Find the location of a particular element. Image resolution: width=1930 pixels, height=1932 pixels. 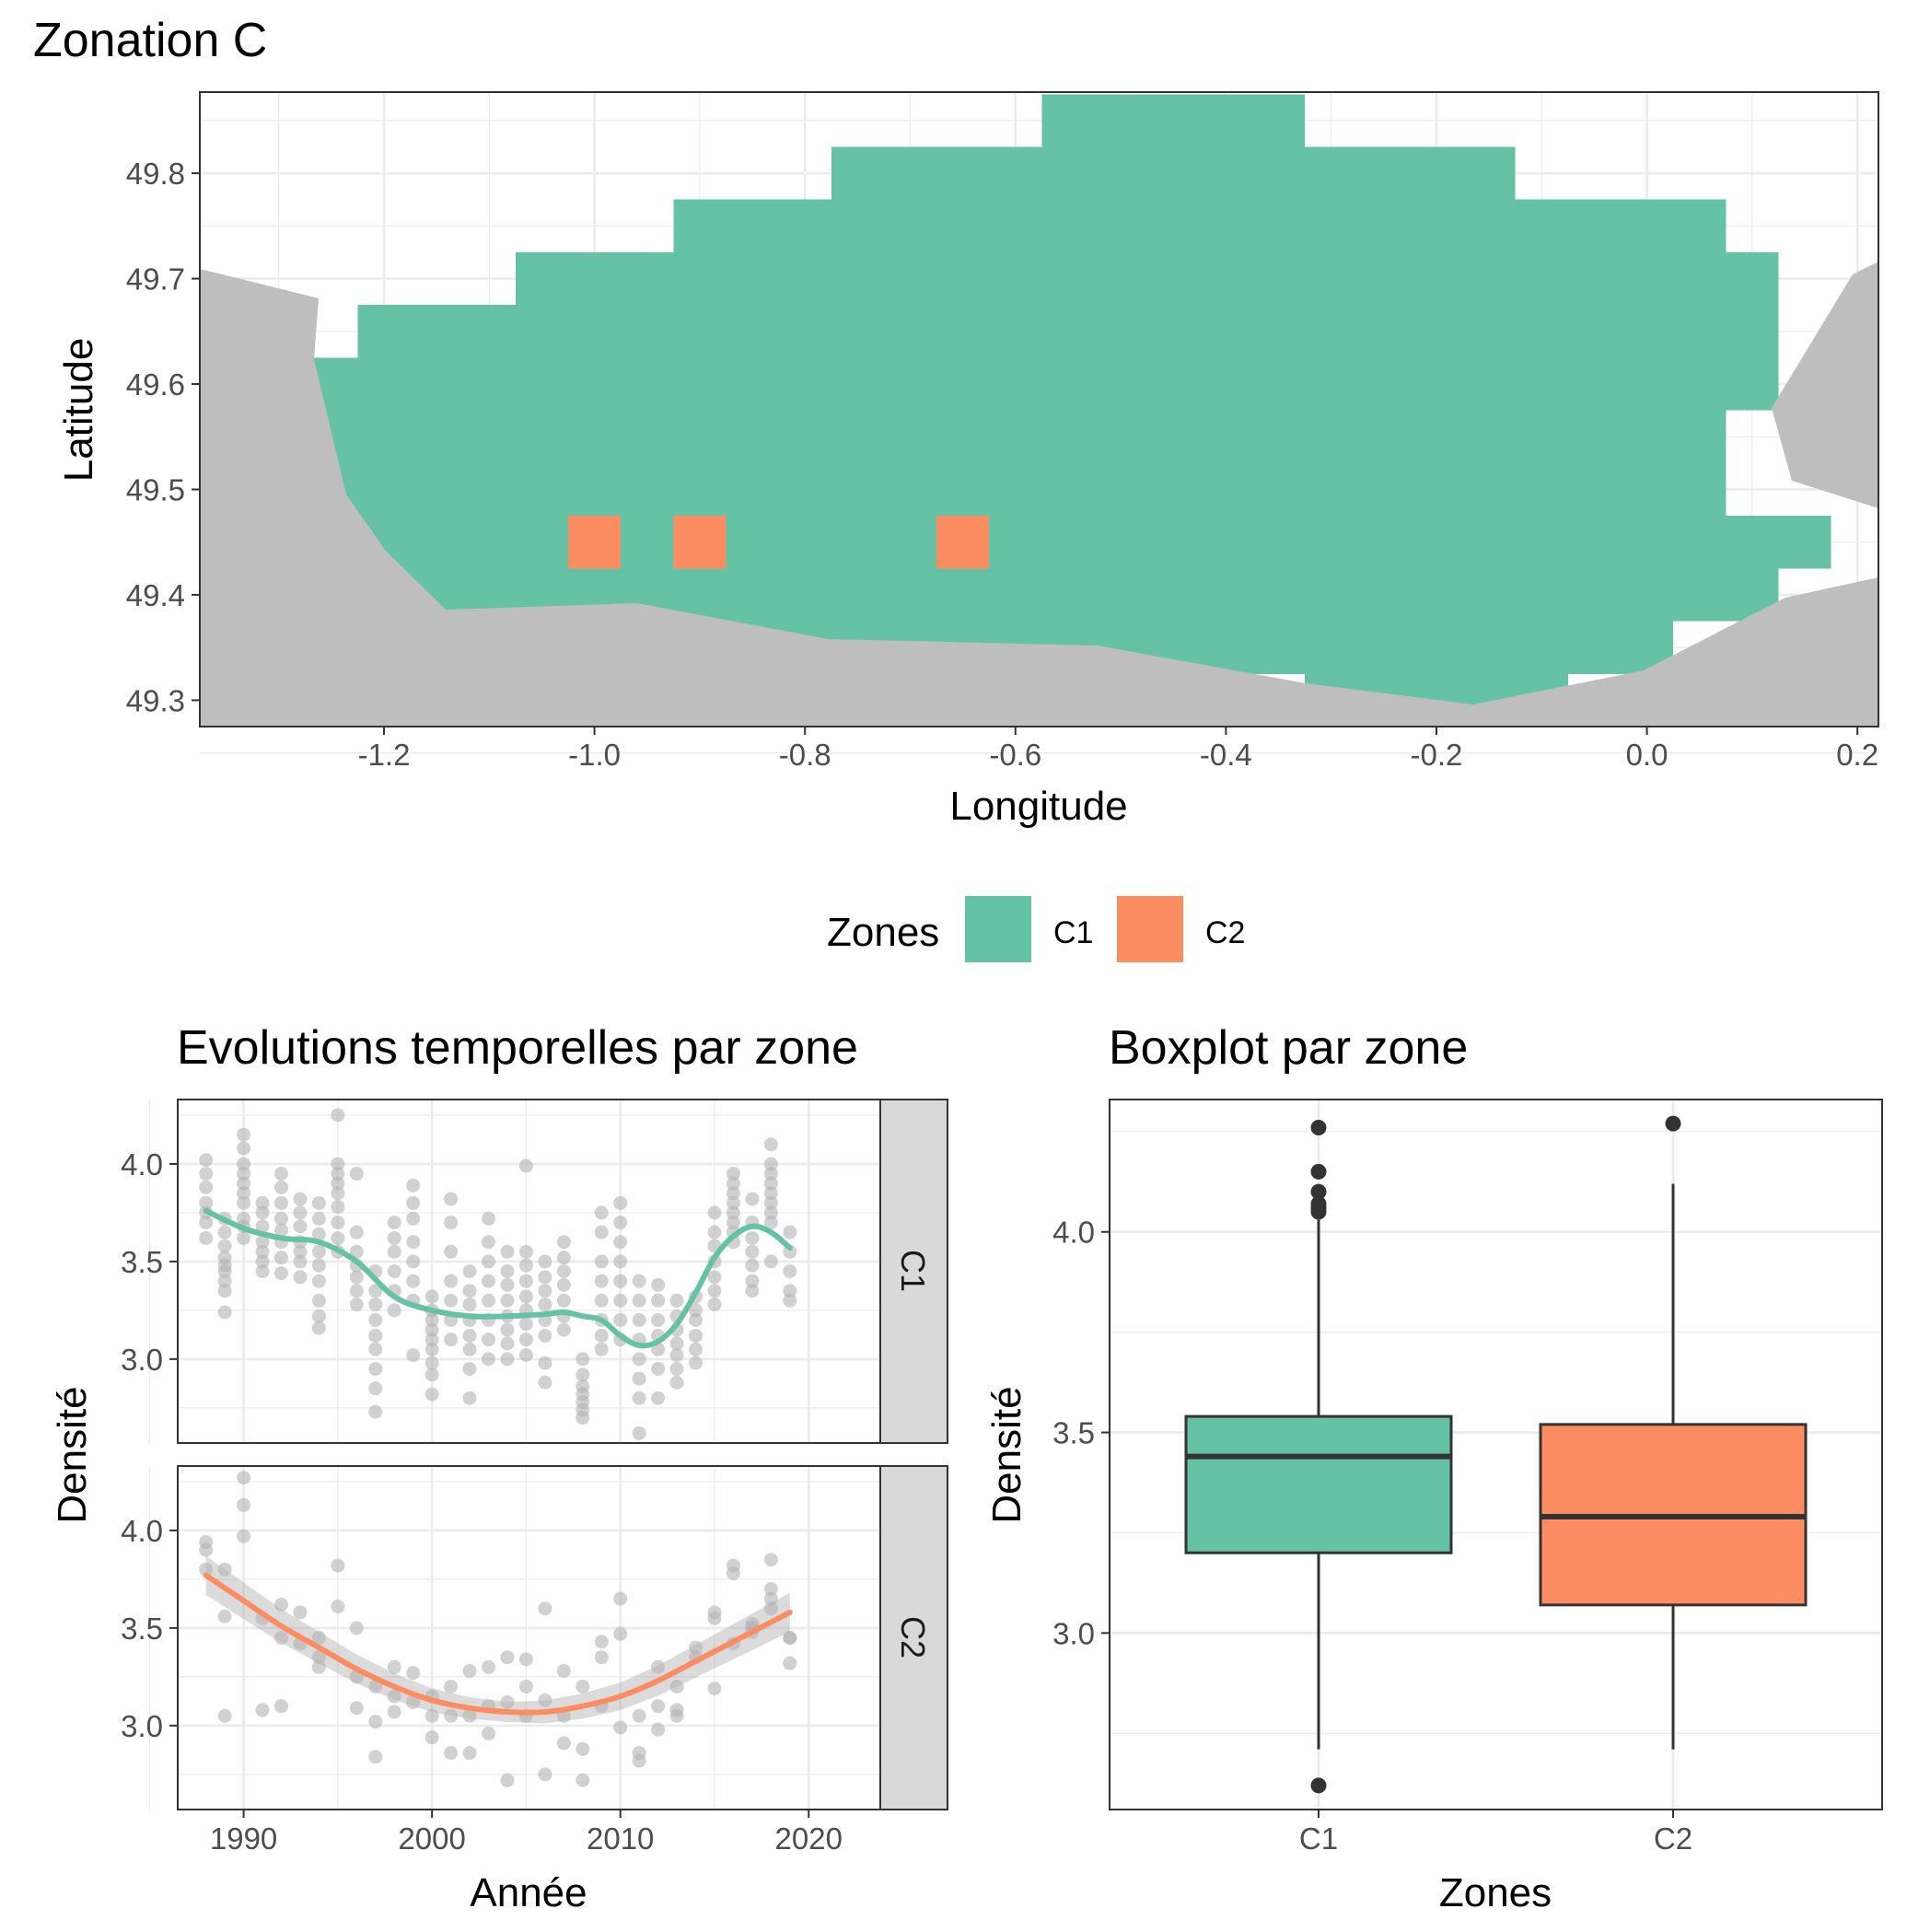

map-x-tick-label: -1.0 is located at coordinates (594, 755).